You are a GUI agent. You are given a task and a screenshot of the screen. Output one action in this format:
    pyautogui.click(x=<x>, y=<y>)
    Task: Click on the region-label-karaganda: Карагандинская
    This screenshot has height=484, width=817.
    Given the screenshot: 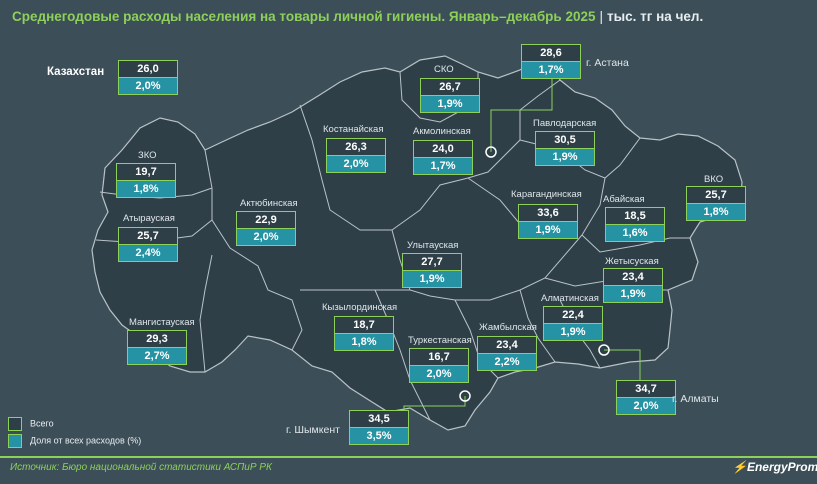 What is the action you would take?
    pyautogui.click(x=546, y=194)
    